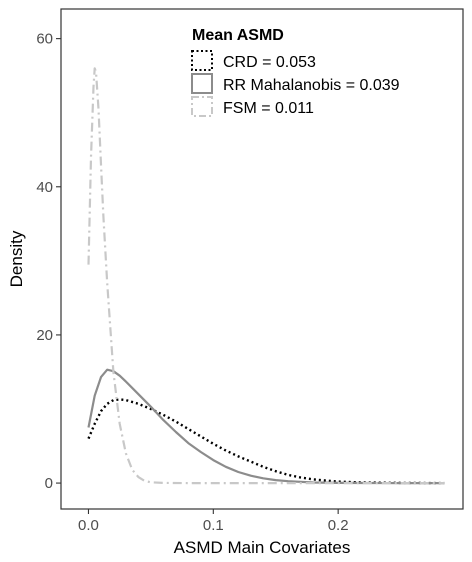 Image resolution: width=472 pixels, height=562 pixels. I want to click on y-tick-label: 40, so click(44, 187).